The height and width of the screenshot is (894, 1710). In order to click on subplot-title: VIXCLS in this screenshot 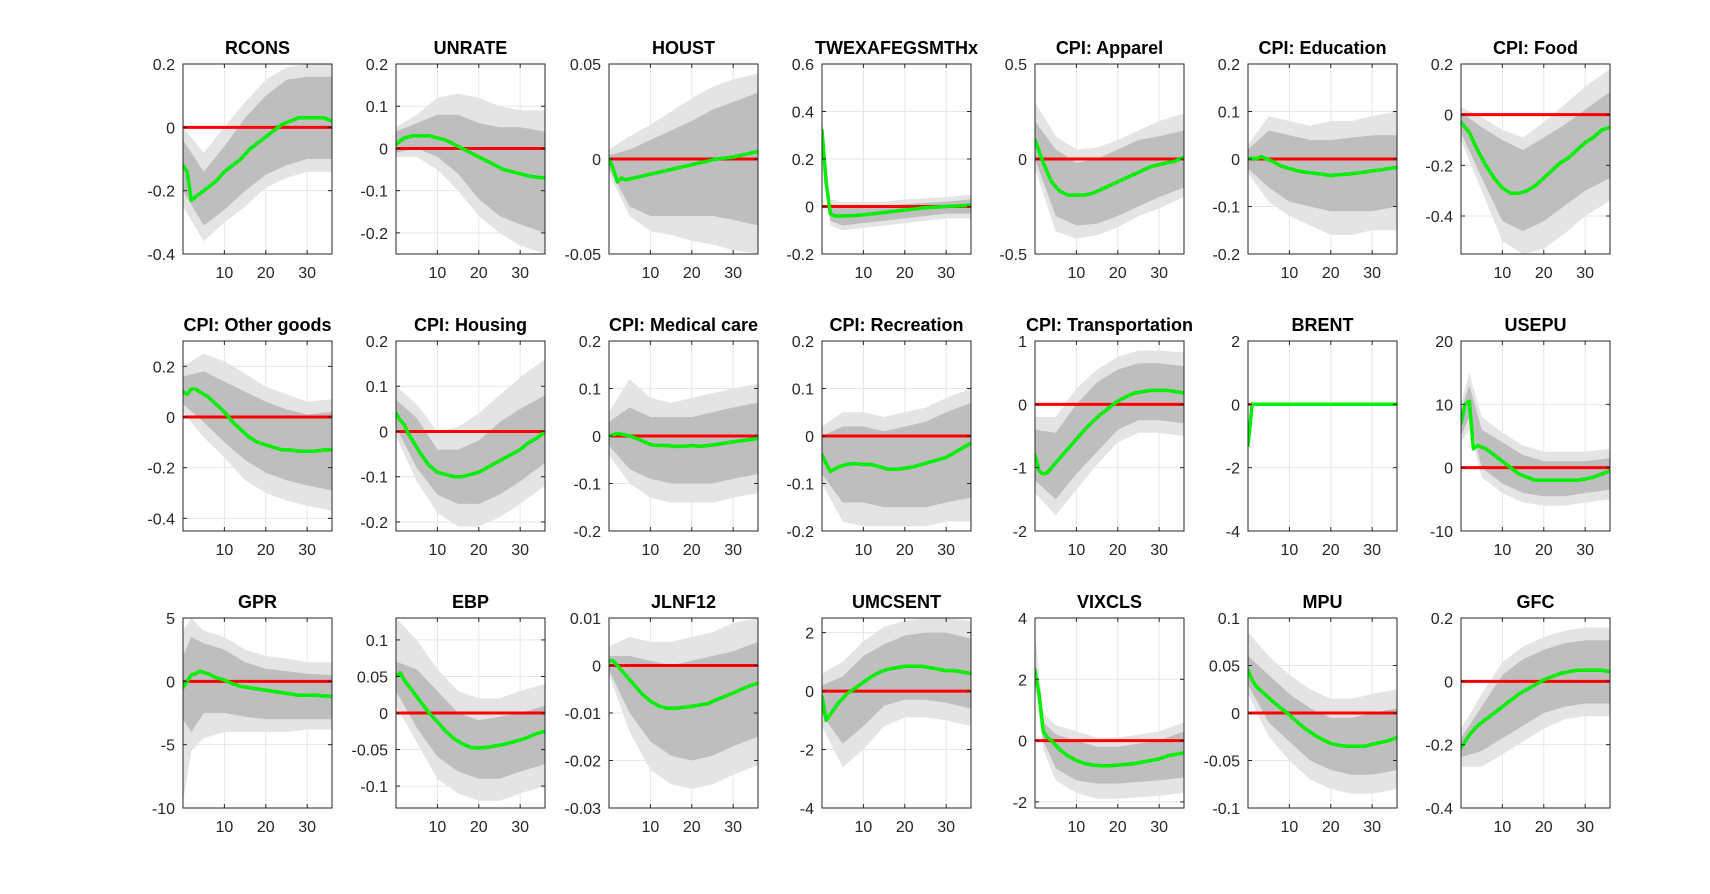, I will do `click(1109, 602)`.